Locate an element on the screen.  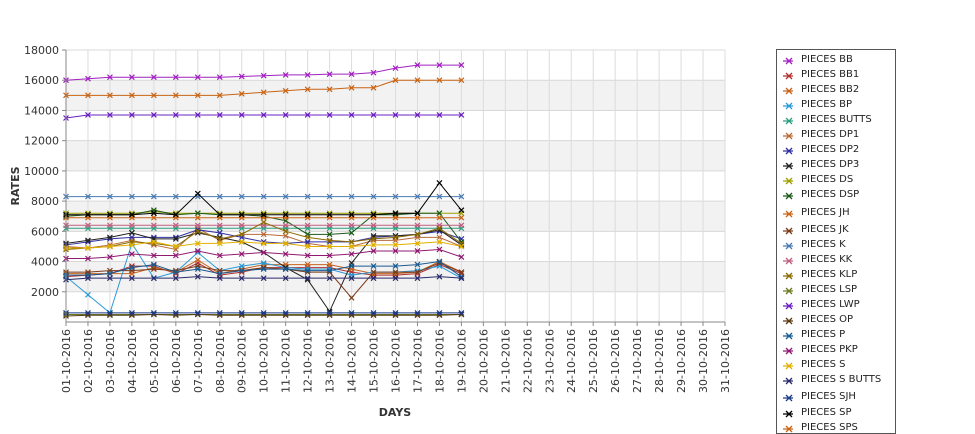
legend-label: PIECES DP2 is located at coordinates (830, 149).